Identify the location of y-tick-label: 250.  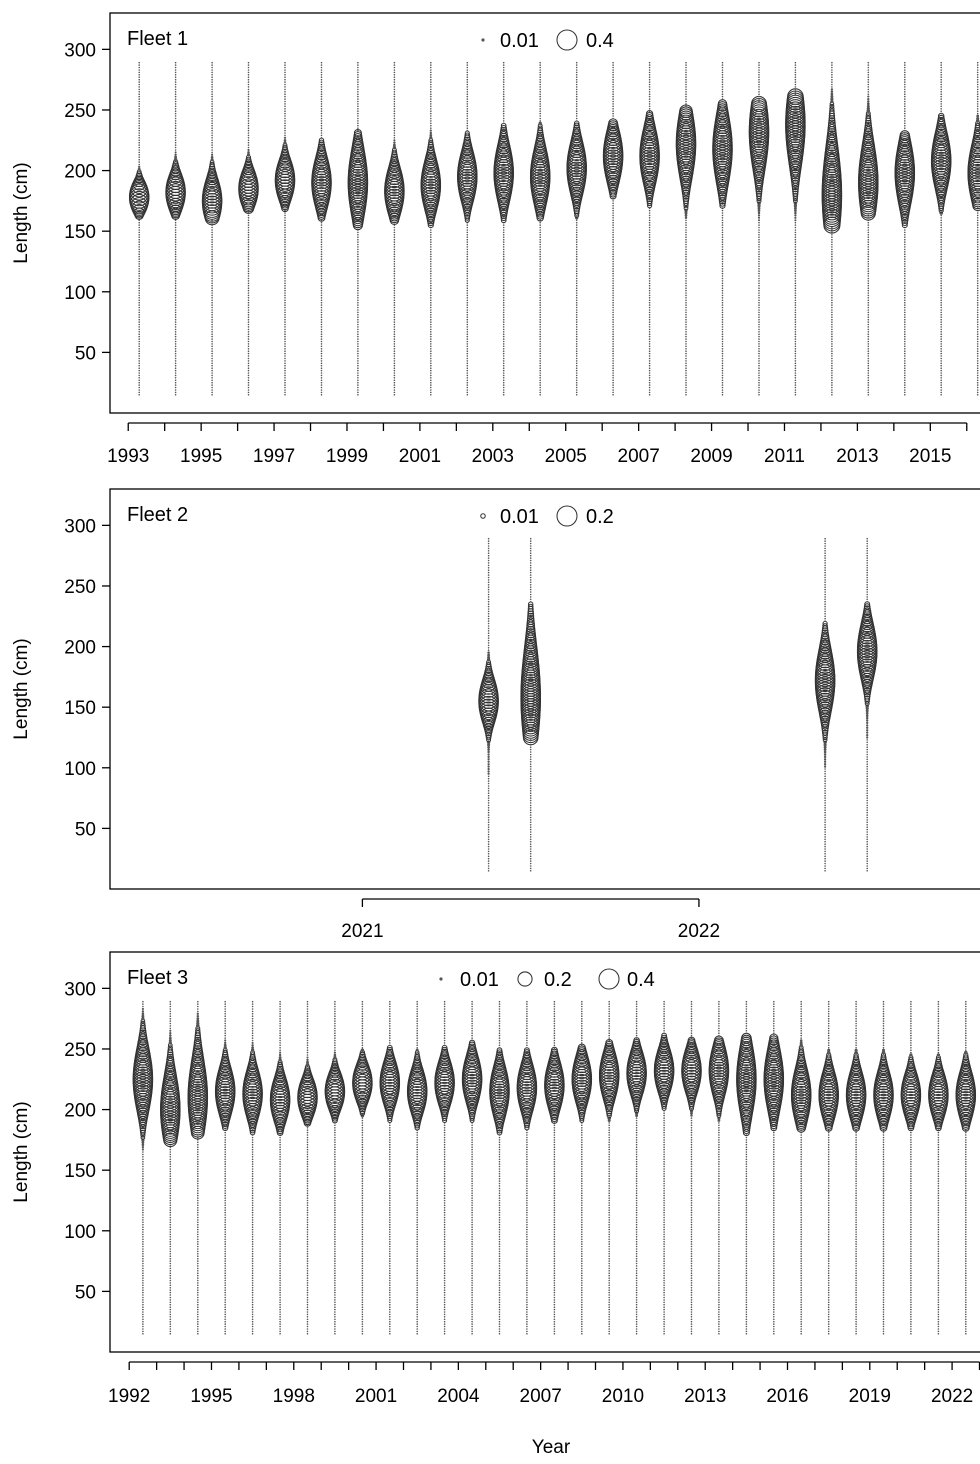
(80, 1050).